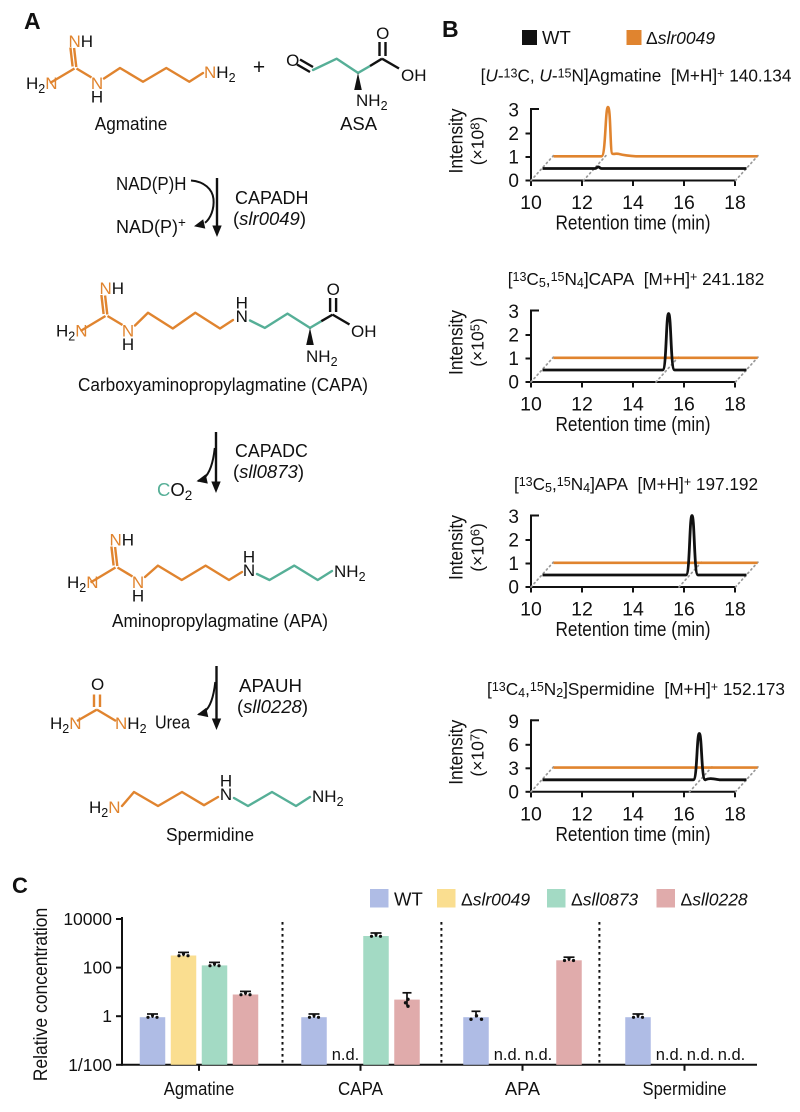 The height and width of the screenshot is (1112, 800). What do you see at coordinates (636, 76) in the screenshot?
I see `svg-text:[U-13C, U-15N]Agmatine [M+H]+: [U-13C, U-15N]Agmatine [M+H]+ 140.134` at bounding box center [636, 76].